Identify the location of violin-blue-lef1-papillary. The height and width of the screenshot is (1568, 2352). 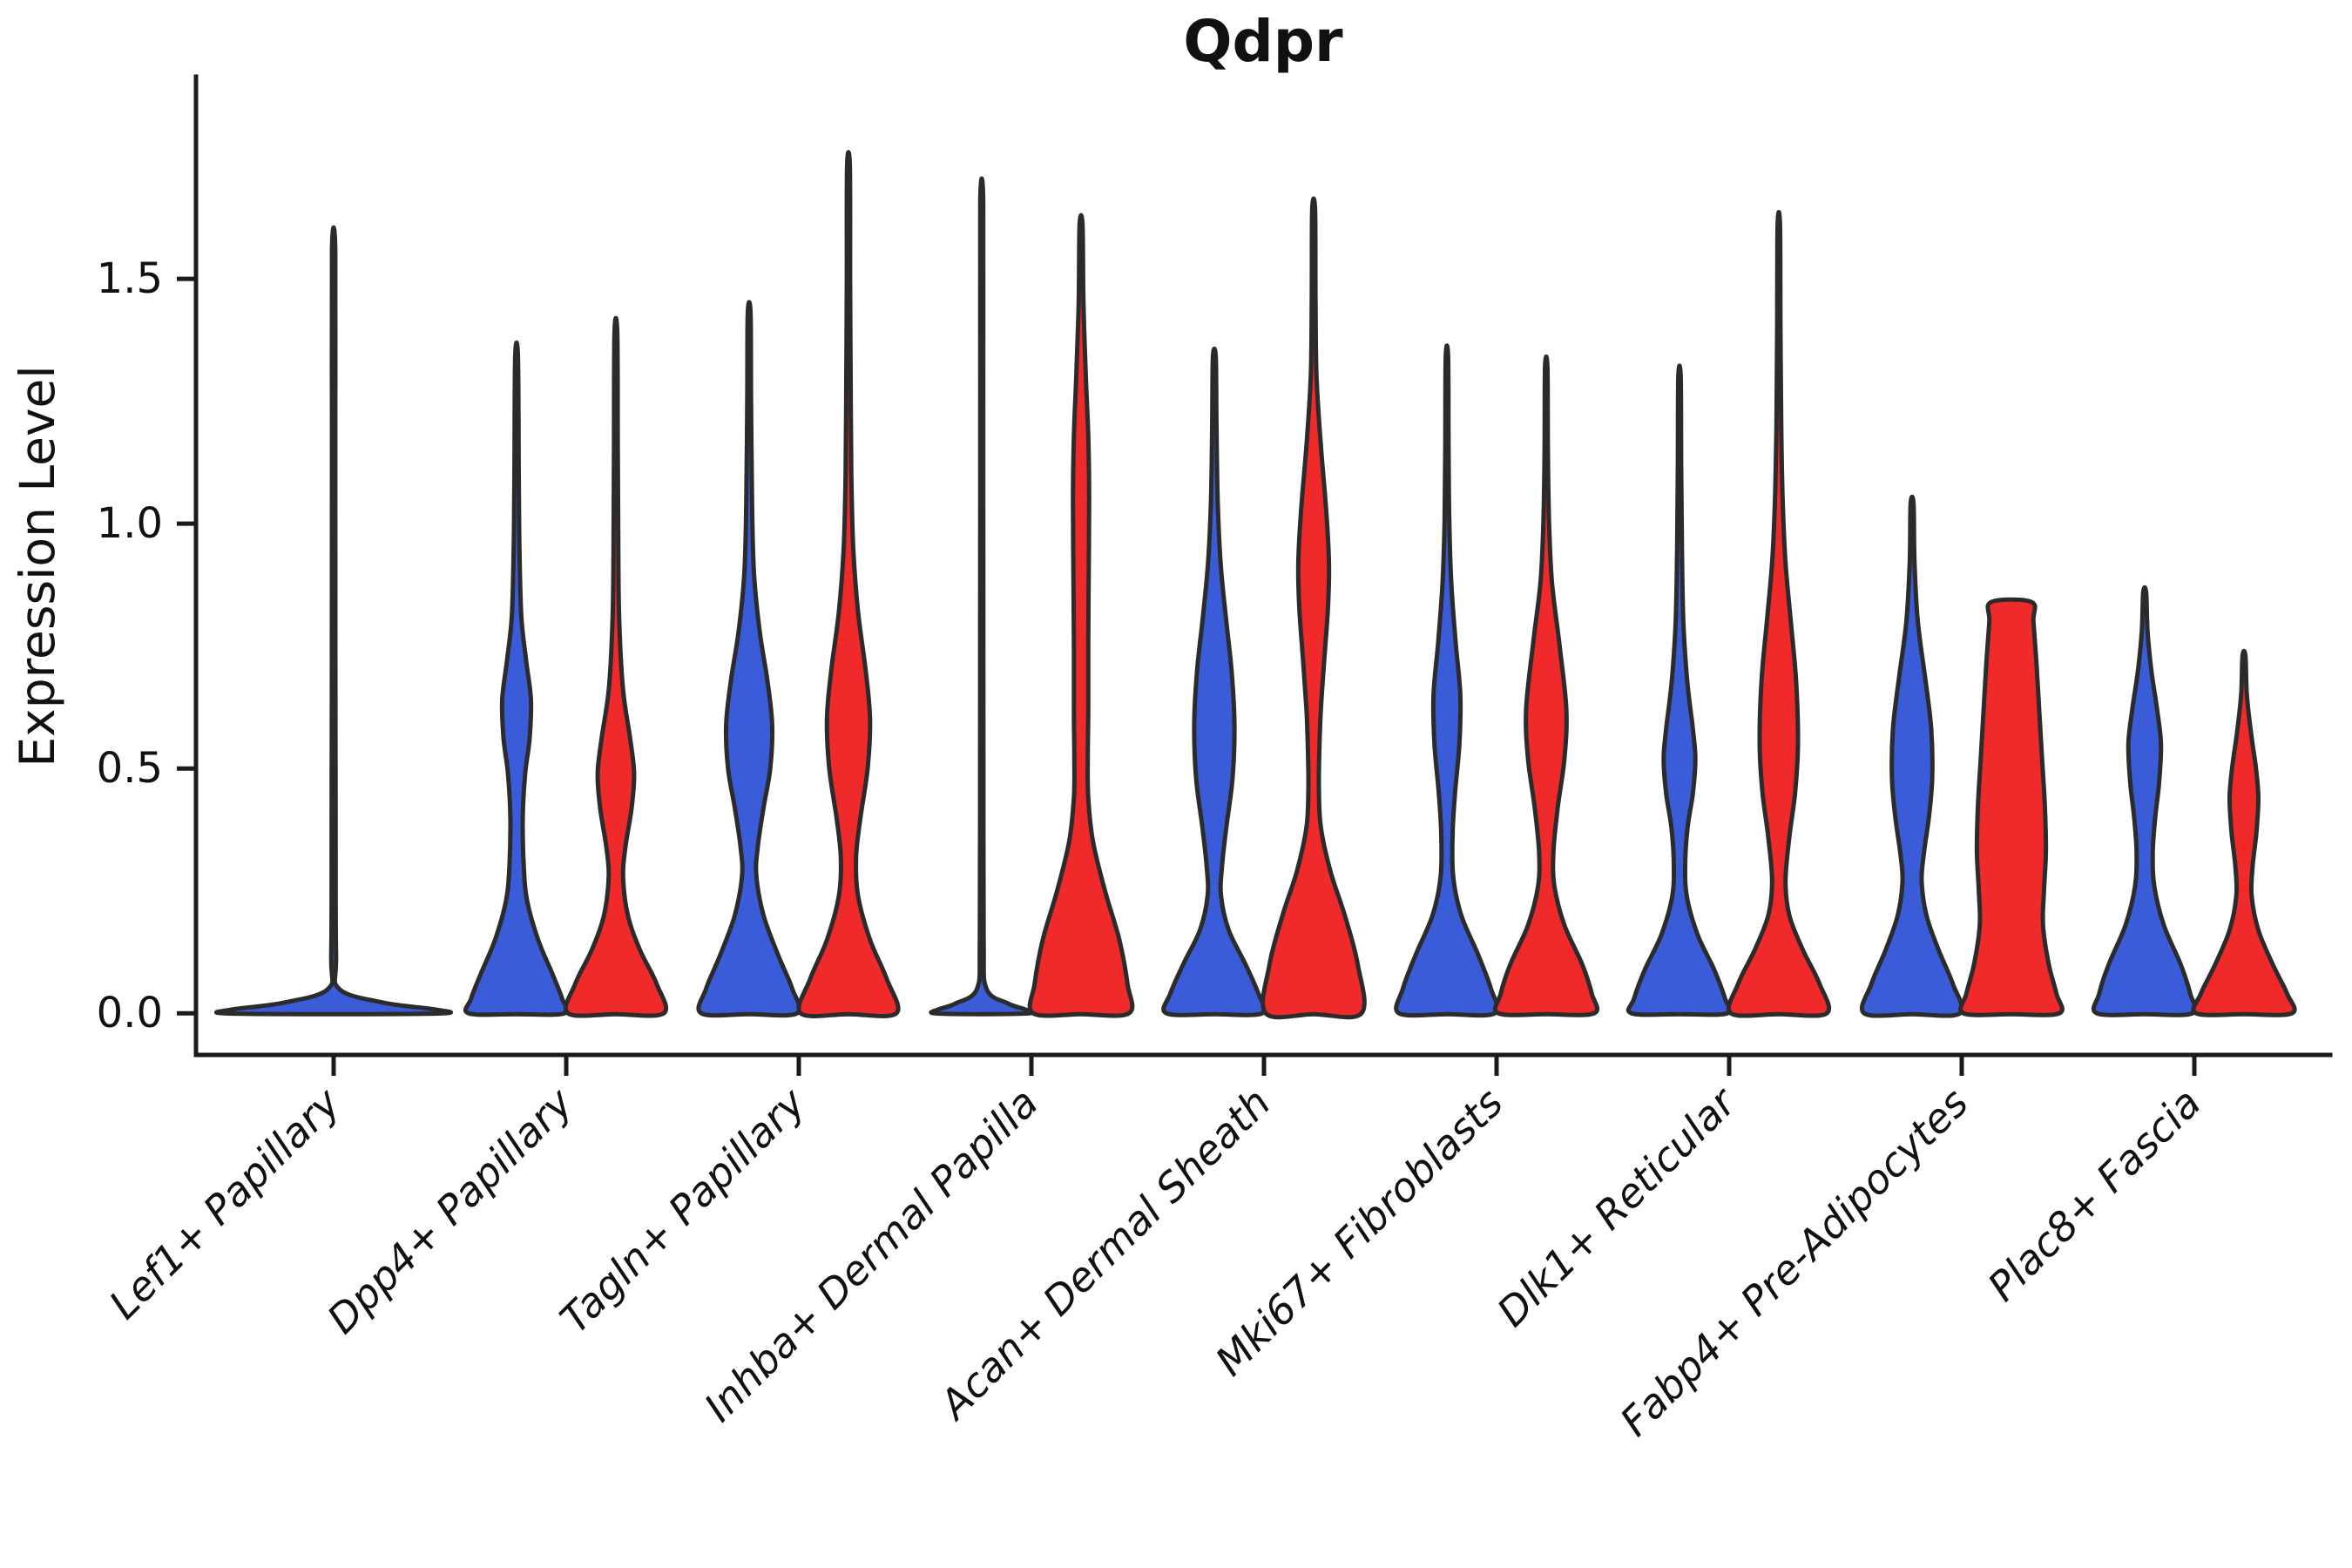
(334, 621).